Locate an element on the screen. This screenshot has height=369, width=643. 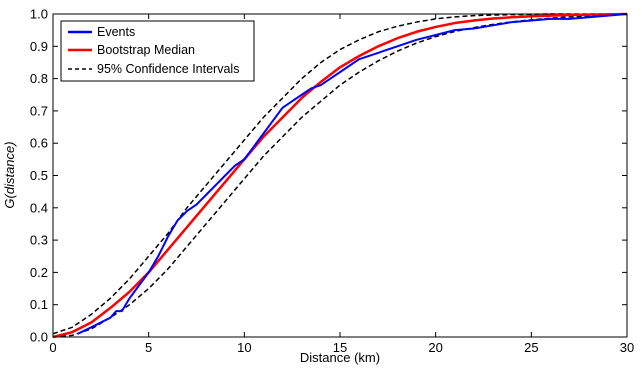
legend-label-bootstrap-median: Bootstrap Median is located at coordinates (146, 50).